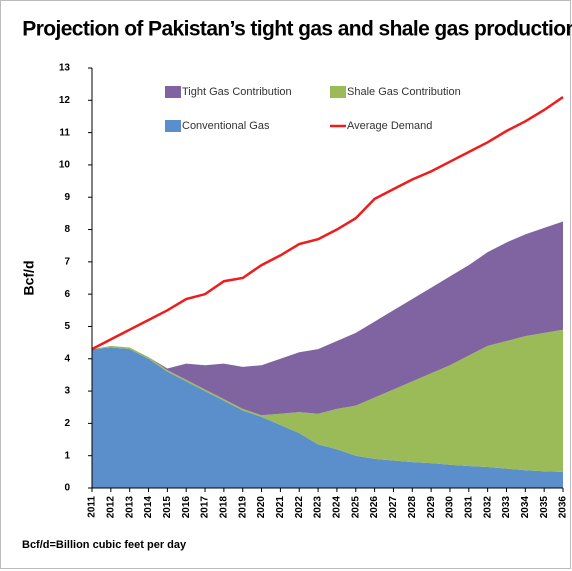  What do you see at coordinates (186, 507) in the screenshot?
I see `x-tick-label: 2016` at bounding box center [186, 507].